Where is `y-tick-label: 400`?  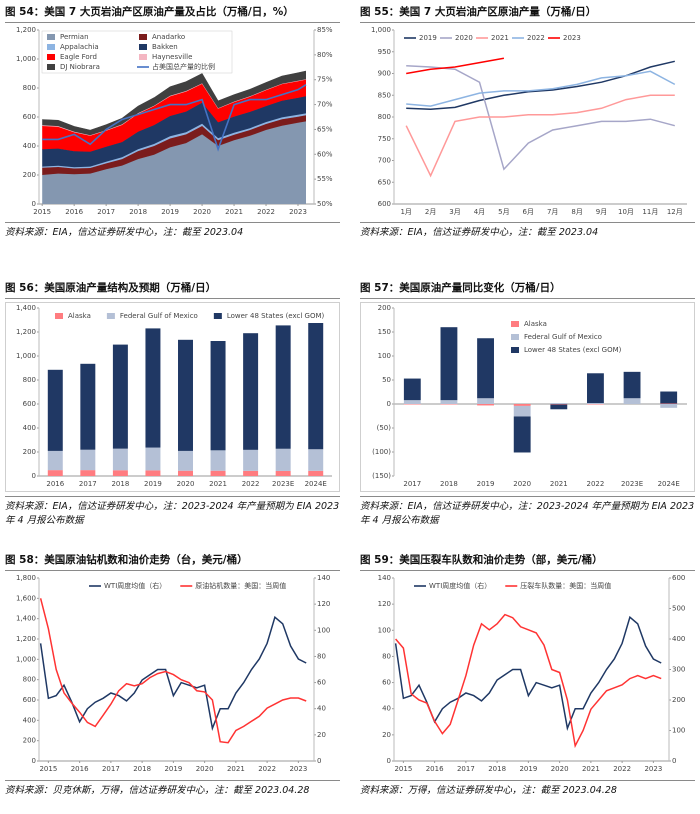 y-tick-label: 400 is located at coordinates (29, 428).